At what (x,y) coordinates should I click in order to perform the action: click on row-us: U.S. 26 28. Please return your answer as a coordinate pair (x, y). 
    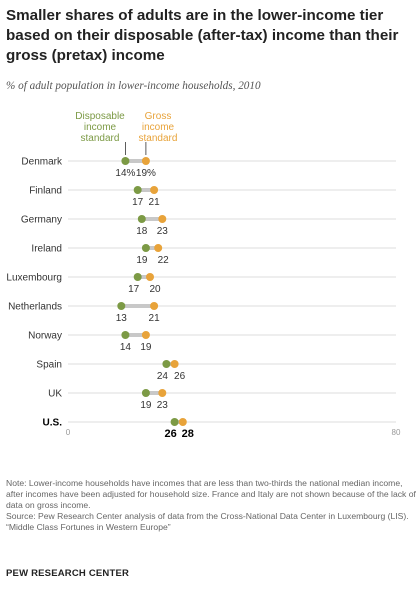
    Looking at the image, I should click on (219, 429).